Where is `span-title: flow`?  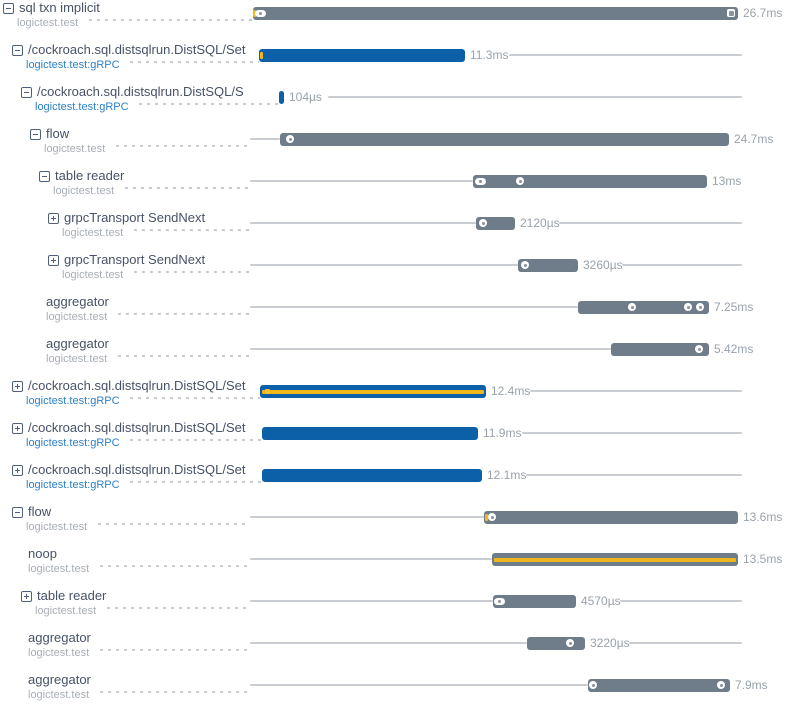
span-title: flow is located at coordinates (58, 133).